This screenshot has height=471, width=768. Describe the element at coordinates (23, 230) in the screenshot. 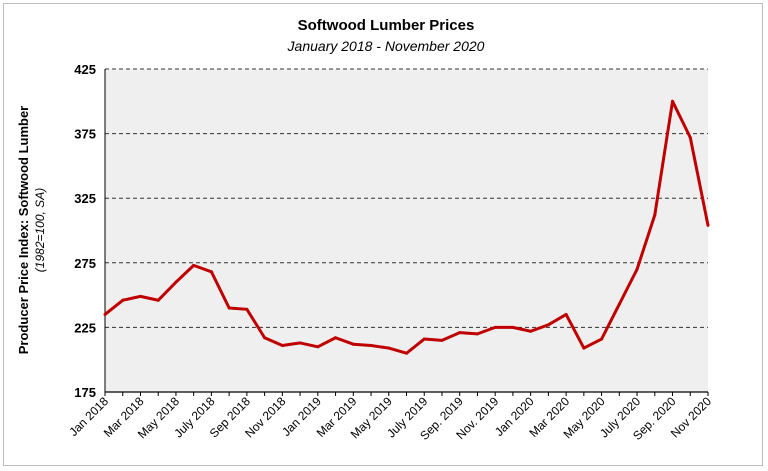

I see `y-axis-label: Producer Price Index: Softwood Lumber` at that location.